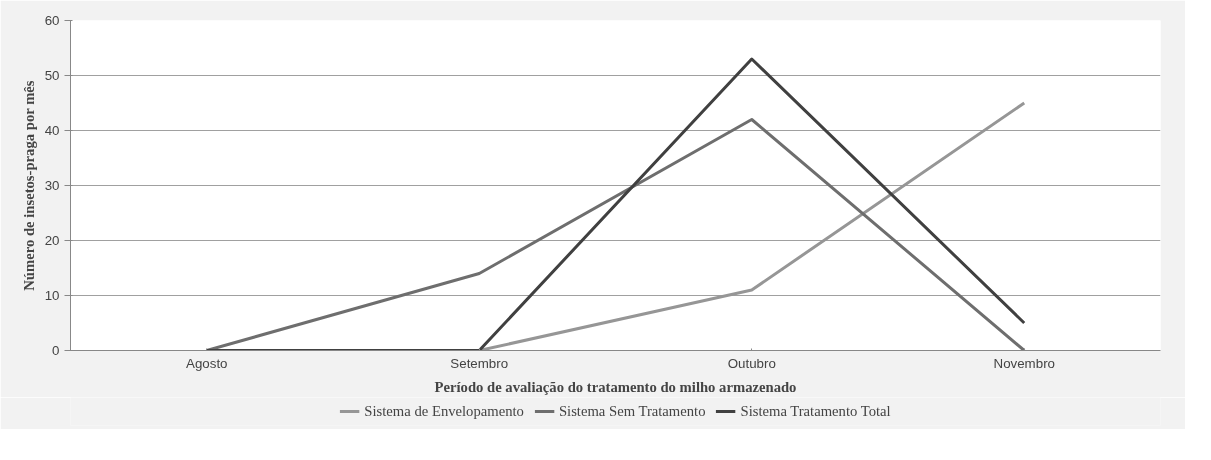  Describe the element at coordinates (28, 185) in the screenshot. I see `y-axis-title: Número de insetos-praga por mês` at that location.